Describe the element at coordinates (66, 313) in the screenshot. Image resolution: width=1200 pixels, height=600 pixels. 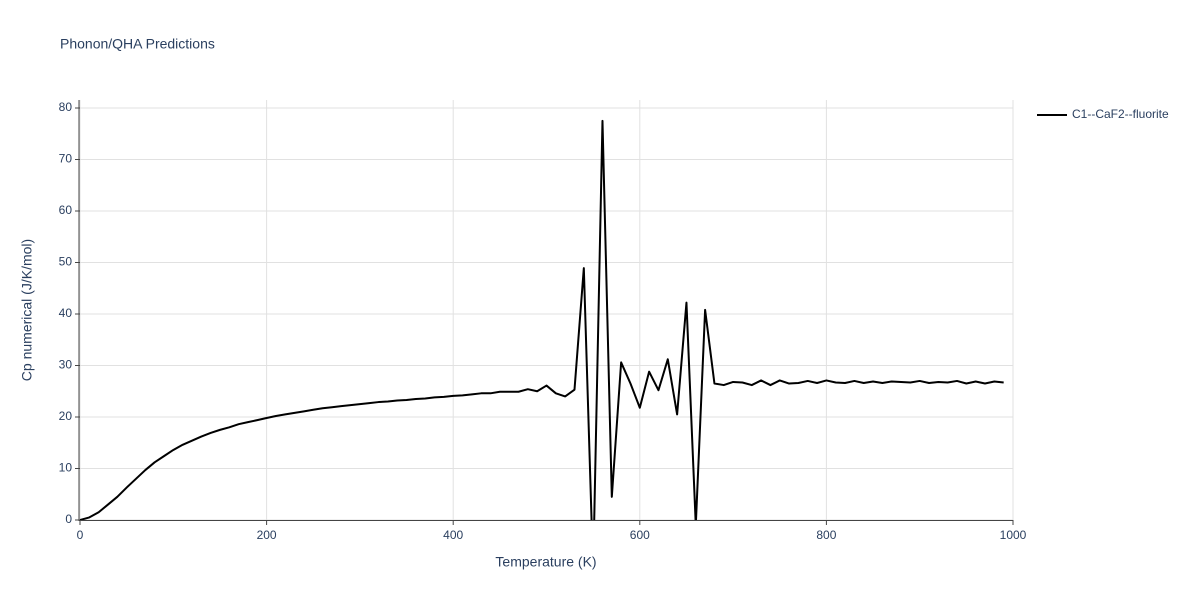
I see `y-tick-label: 40` at that location.